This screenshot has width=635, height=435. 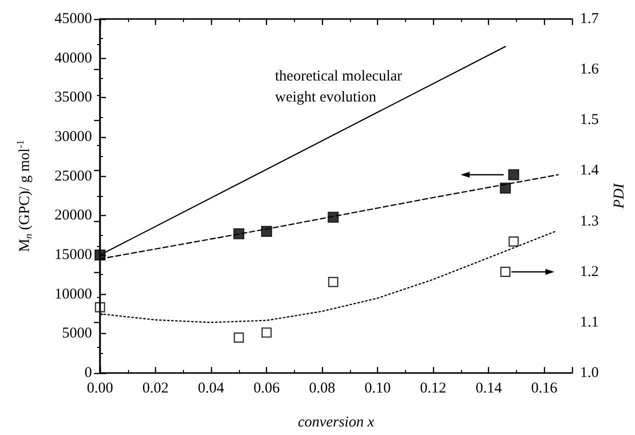 I want to click on y2-tick-label: 1.6, so click(x=590, y=70).